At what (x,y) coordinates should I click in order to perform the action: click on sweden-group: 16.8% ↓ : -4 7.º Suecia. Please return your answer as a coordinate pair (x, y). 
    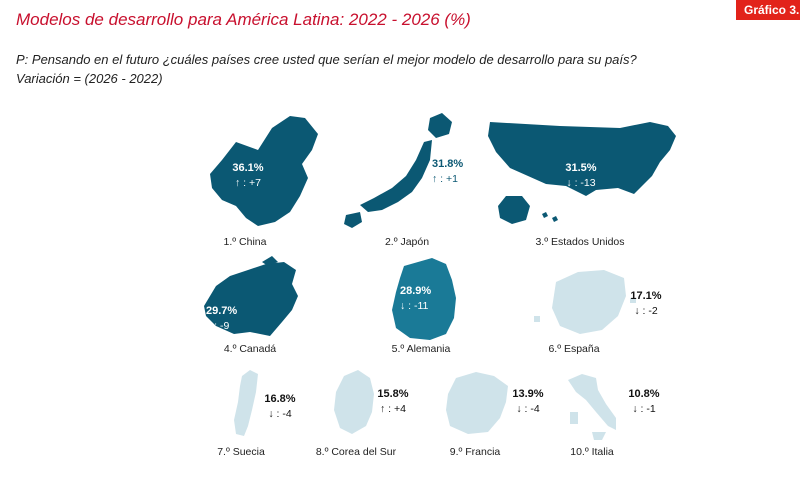
    Looking at the image, I should click on (256, 414).